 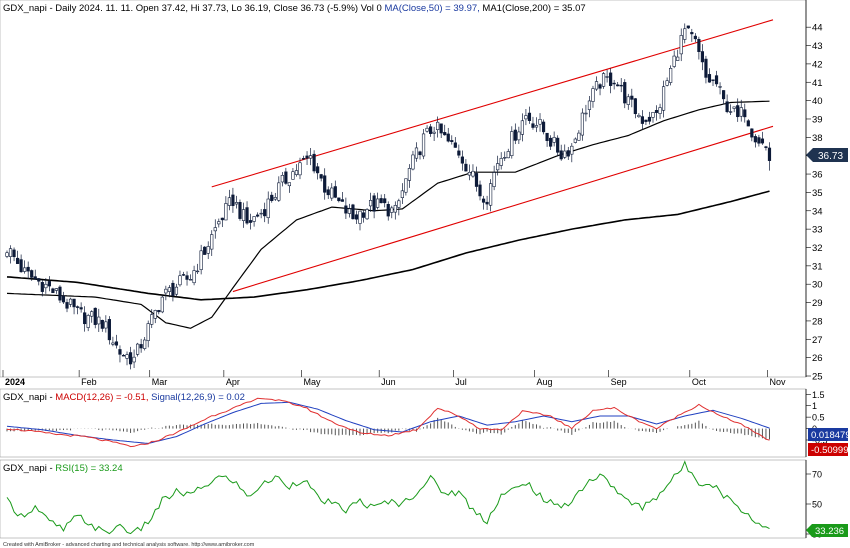 I want to click on price-tick-label: 39, so click(x=817, y=119).